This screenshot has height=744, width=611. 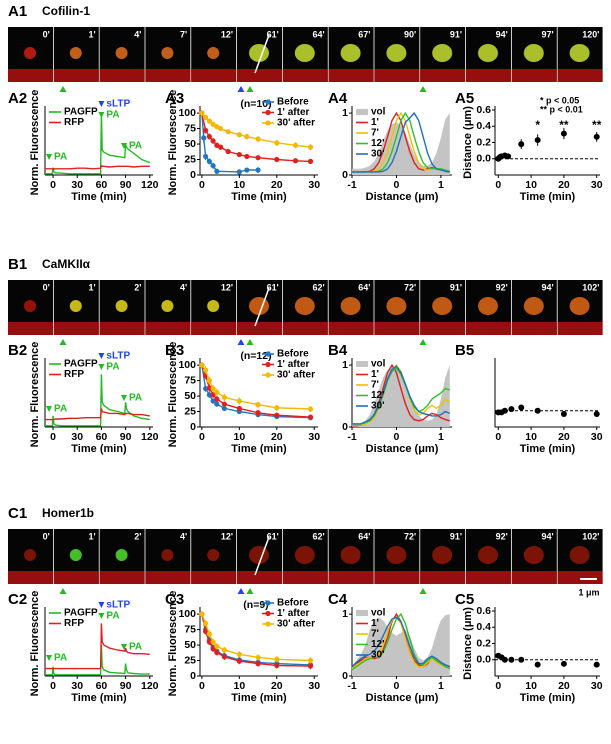 I want to click on legend-label: PAGFP, so click(x=81, y=364).